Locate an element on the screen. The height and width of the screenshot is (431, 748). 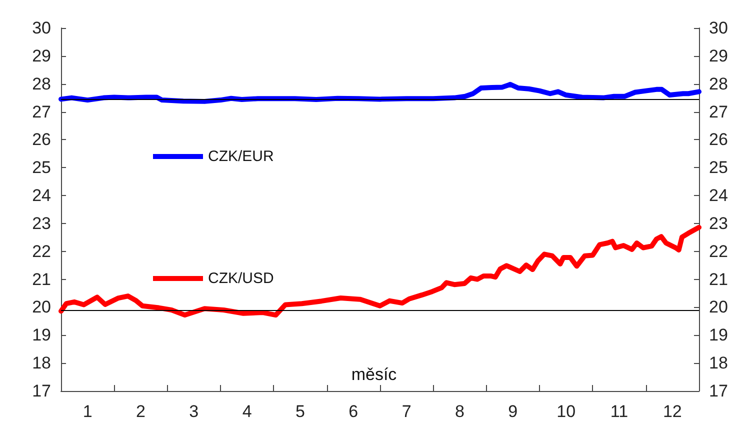
x-tick-label: 9 is located at coordinates (513, 411).